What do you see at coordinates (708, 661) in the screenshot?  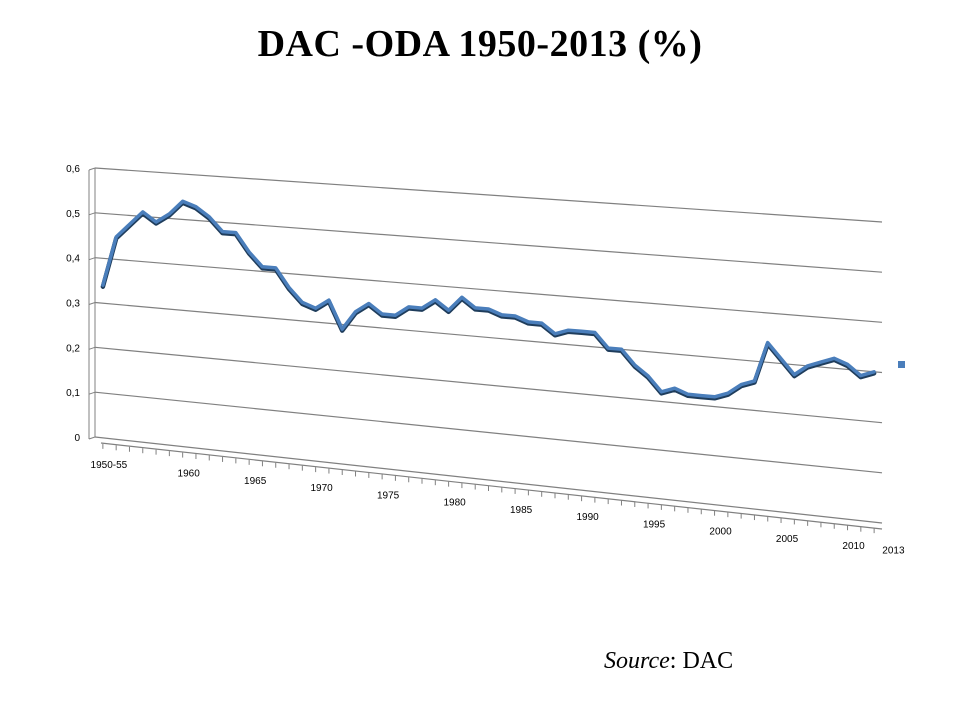 I see `source-value: DAC` at bounding box center [708, 661].